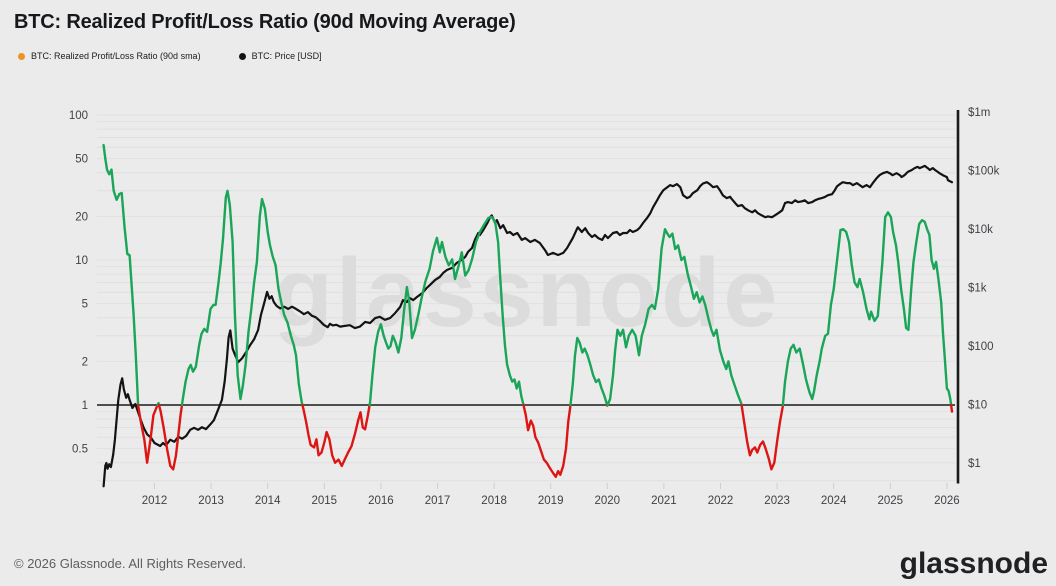 This screenshot has height=586, width=1056. Describe the element at coordinates (494, 501) in the screenshot. I see `x-tick-label: 2018` at that location.